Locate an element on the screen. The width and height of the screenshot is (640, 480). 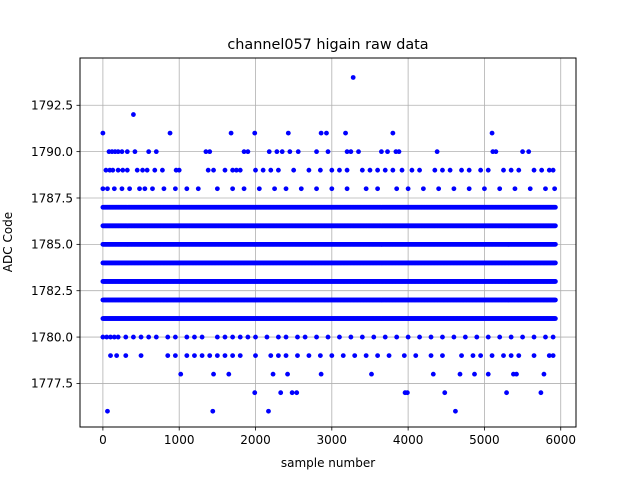
x-tick-label: 0 is located at coordinates (103, 440).